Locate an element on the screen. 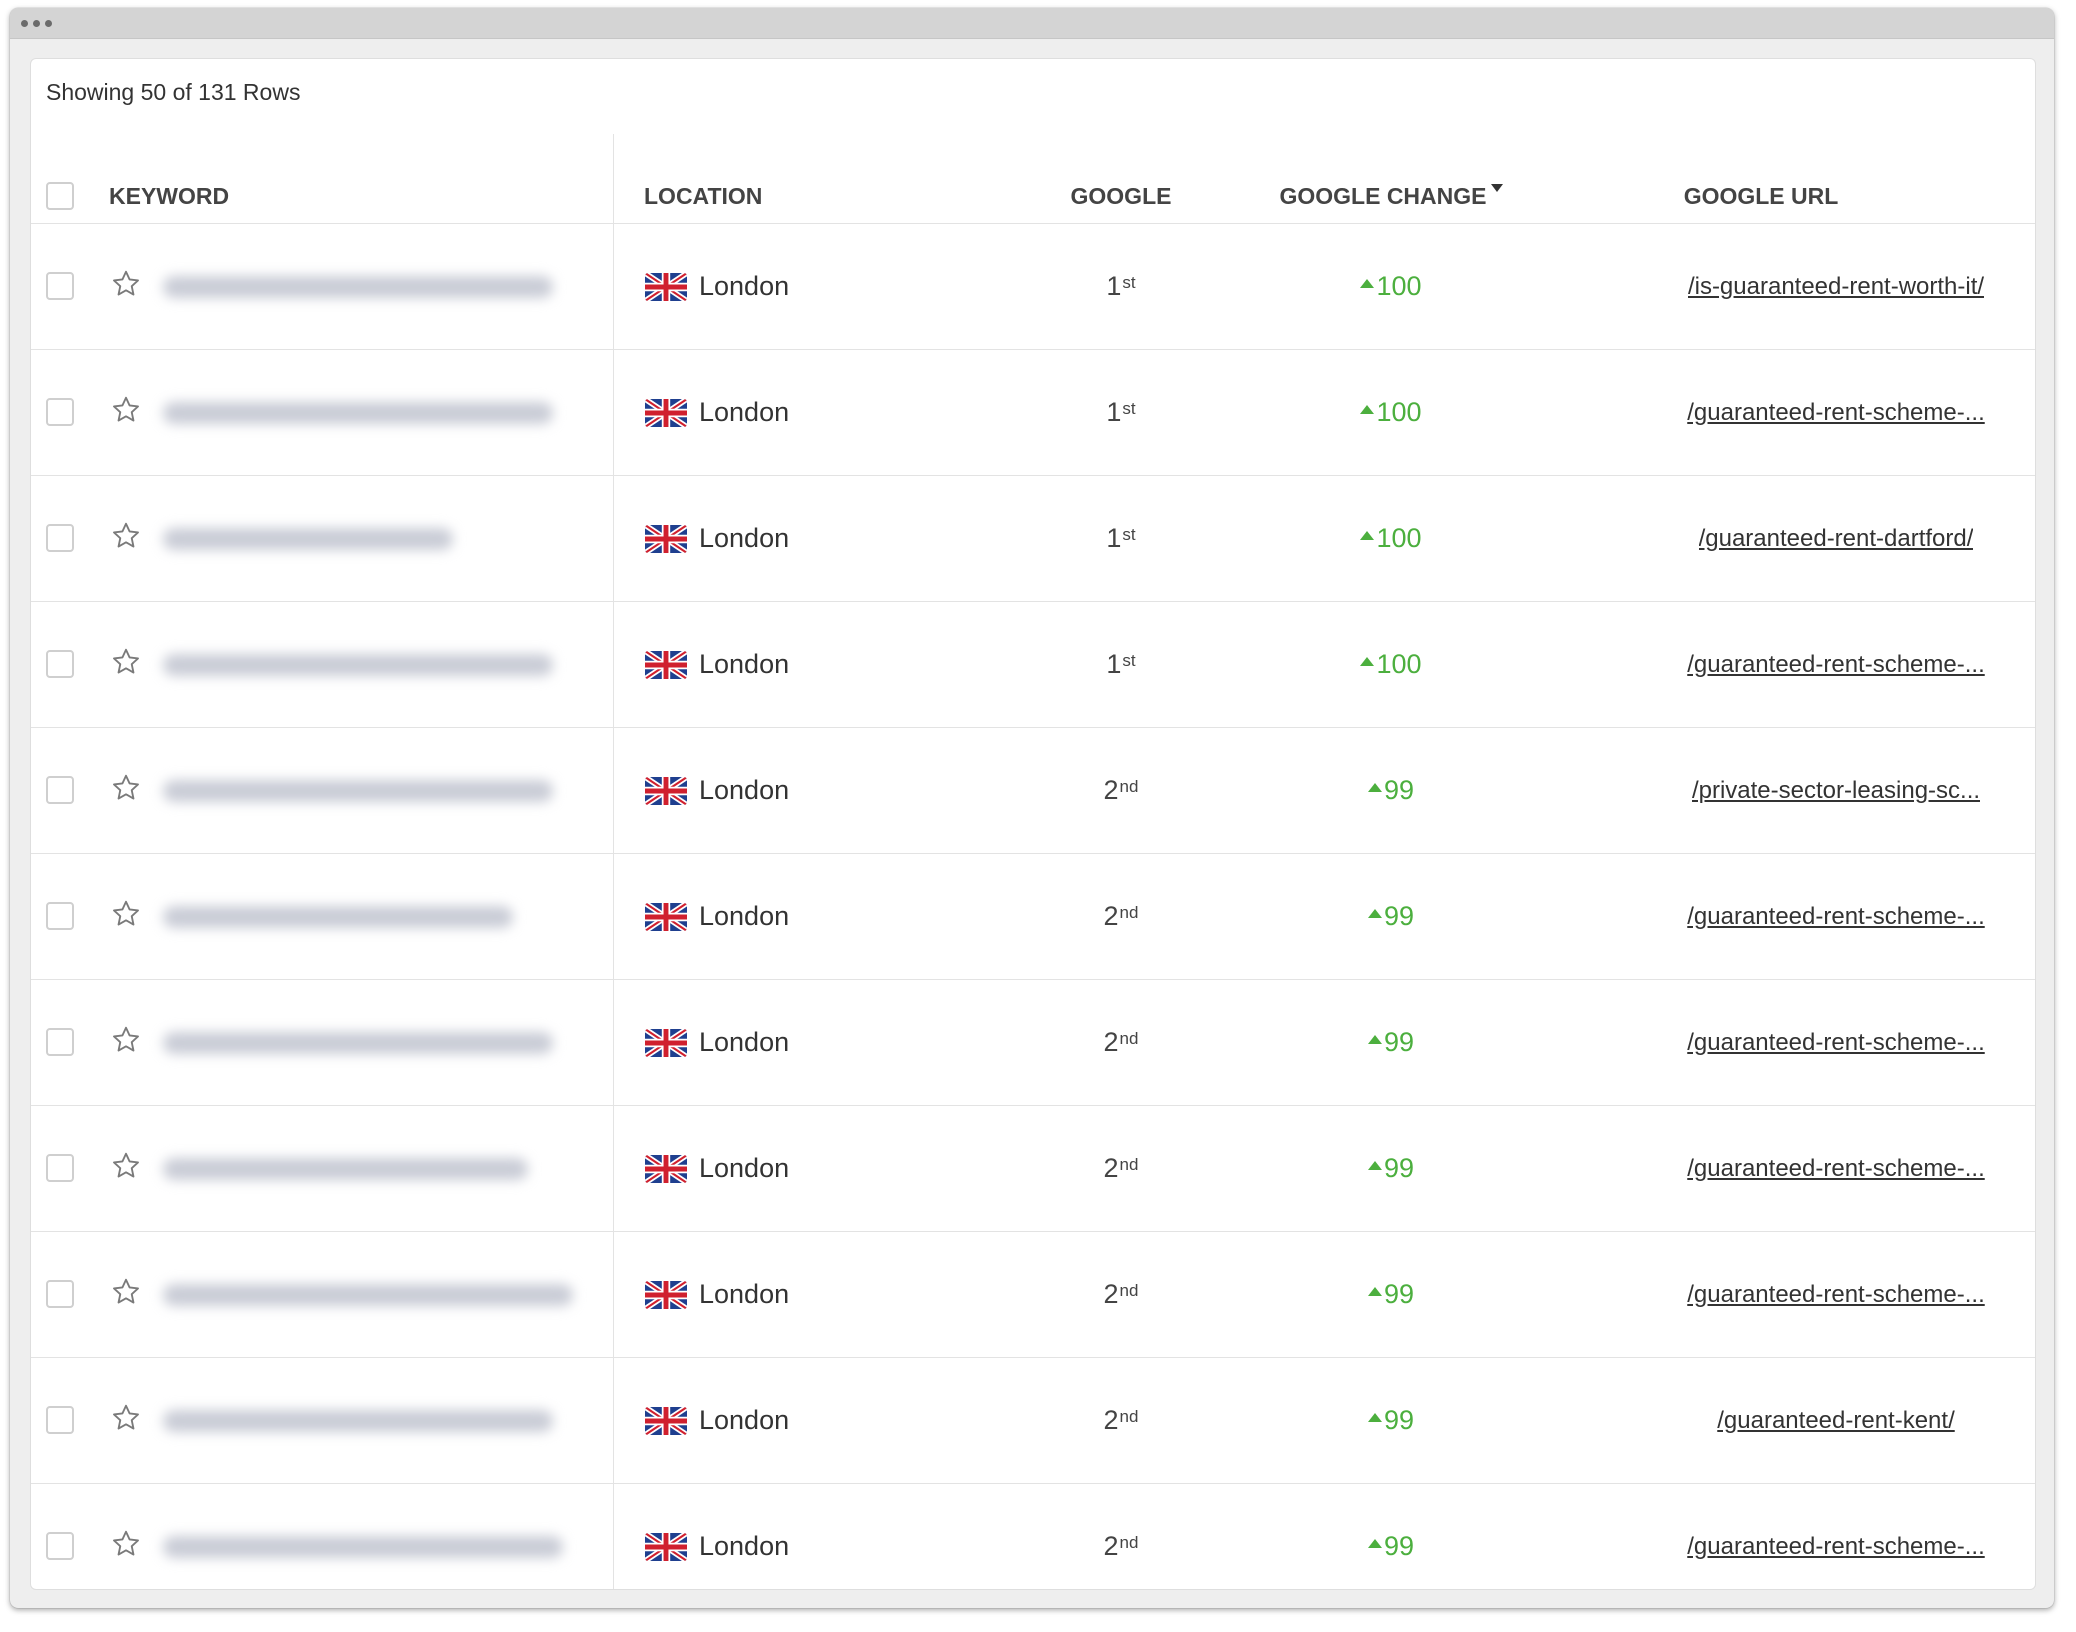  row-count-label: Showing 50 of 131 Rows is located at coordinates (173, 92).